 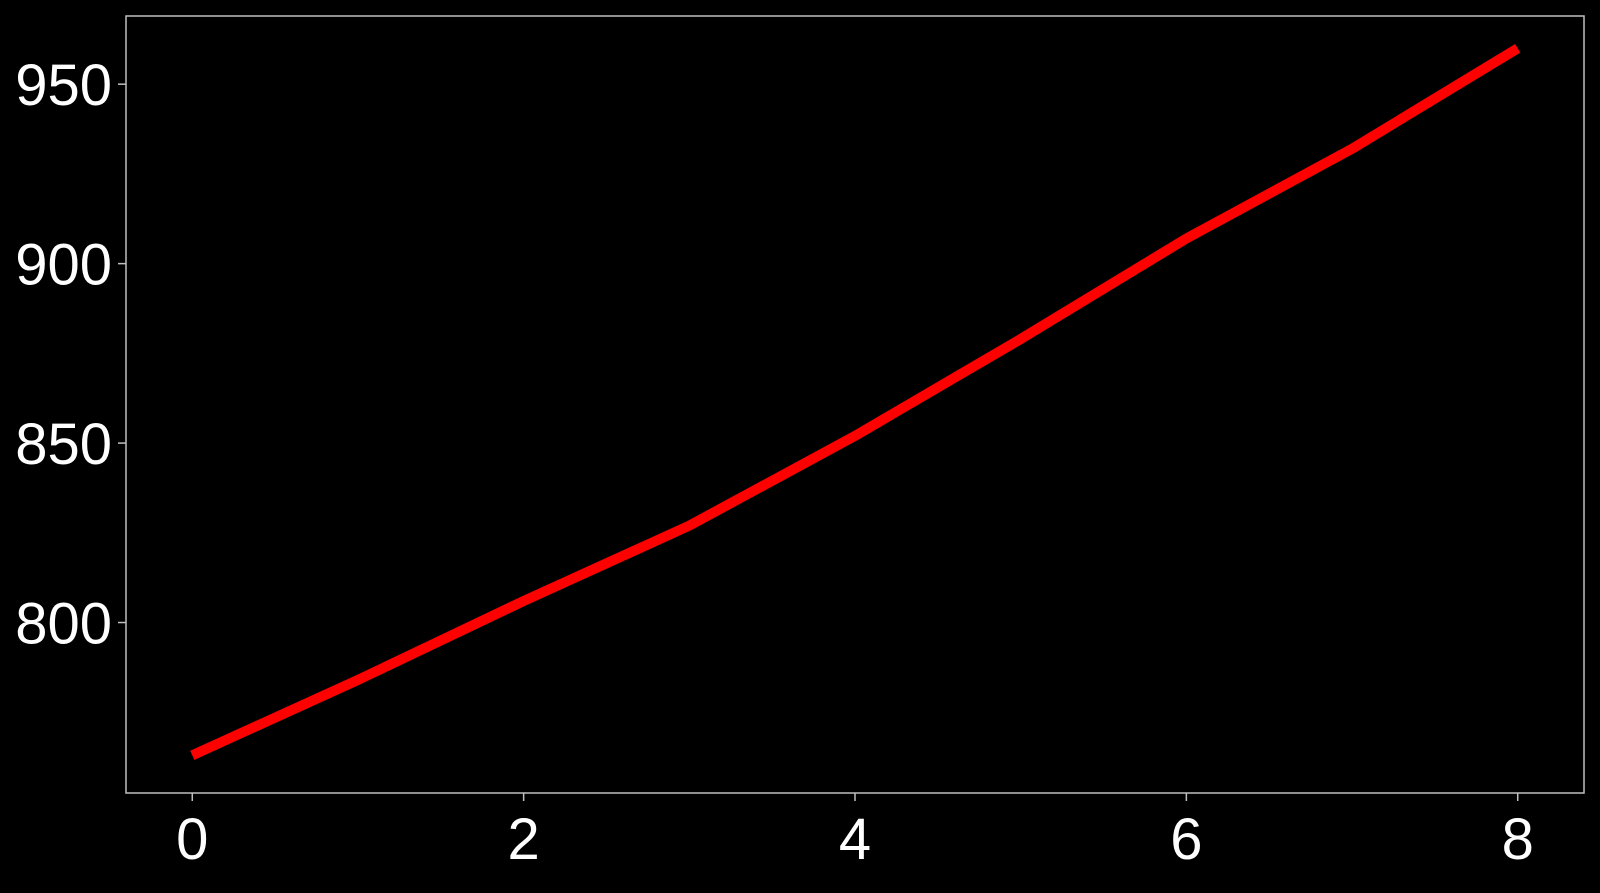 What do you see at coordinates (63, 265) in the screenshot?
I see `y-tick-label: 900` at bounding box center [63, 265].